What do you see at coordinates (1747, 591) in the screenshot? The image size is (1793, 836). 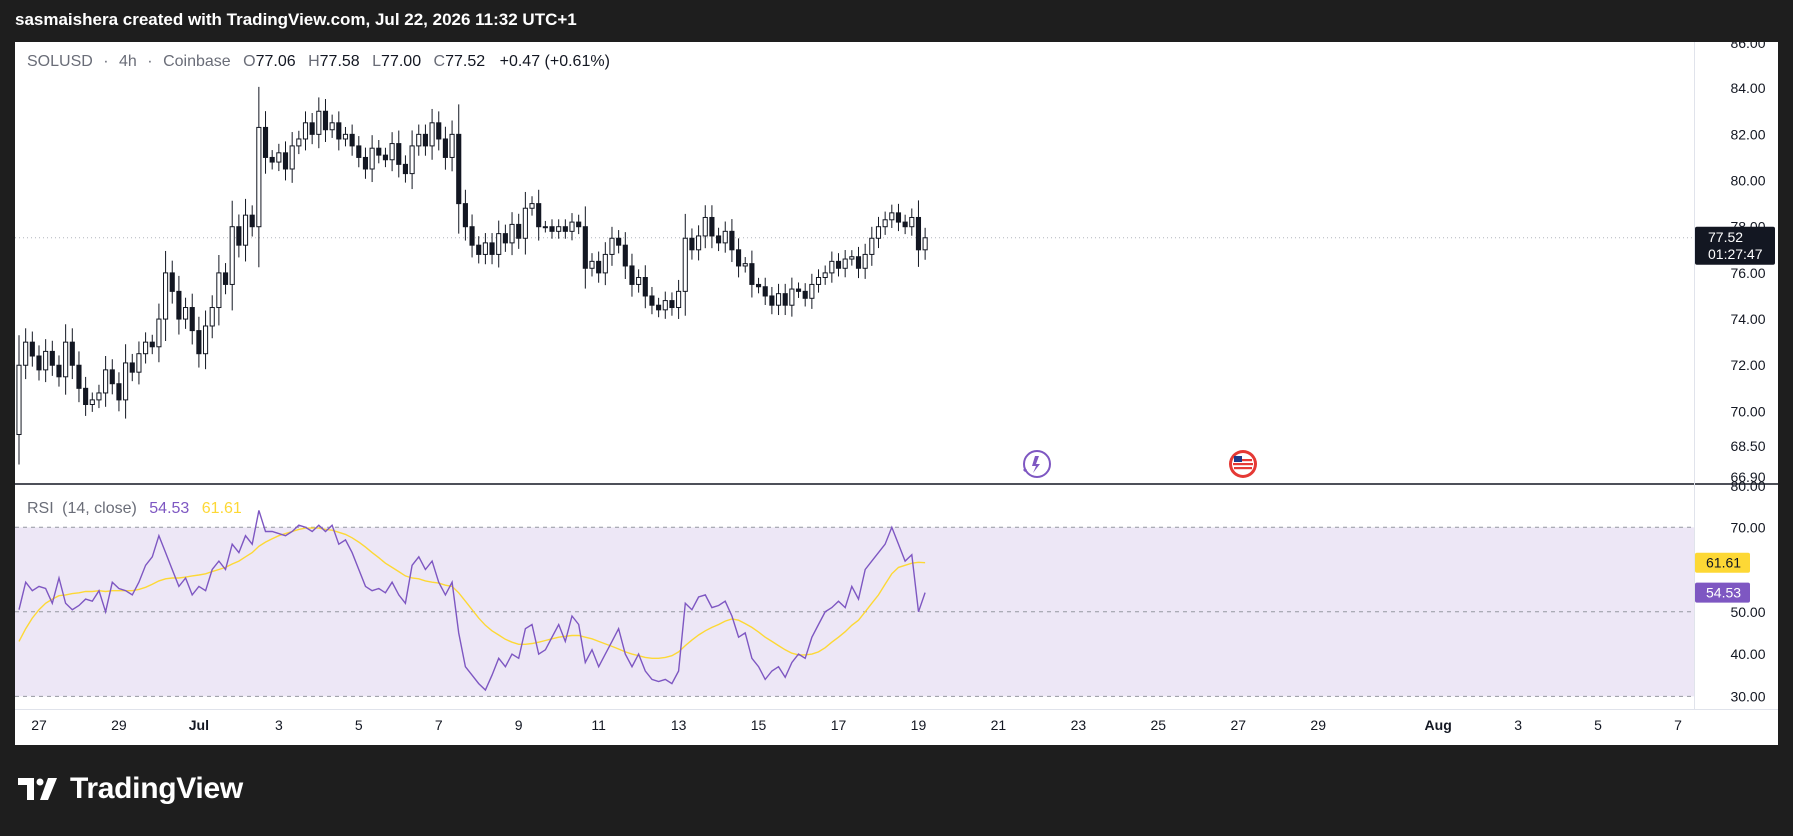 I see `rsi-axis: 80.00 70.00 50.00 40.00 30.00` at bounding box center [1747, 591].